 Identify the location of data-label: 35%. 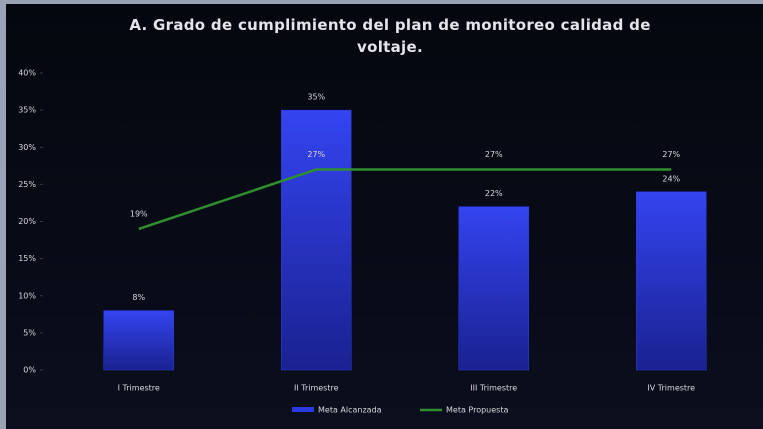
(316, 97).